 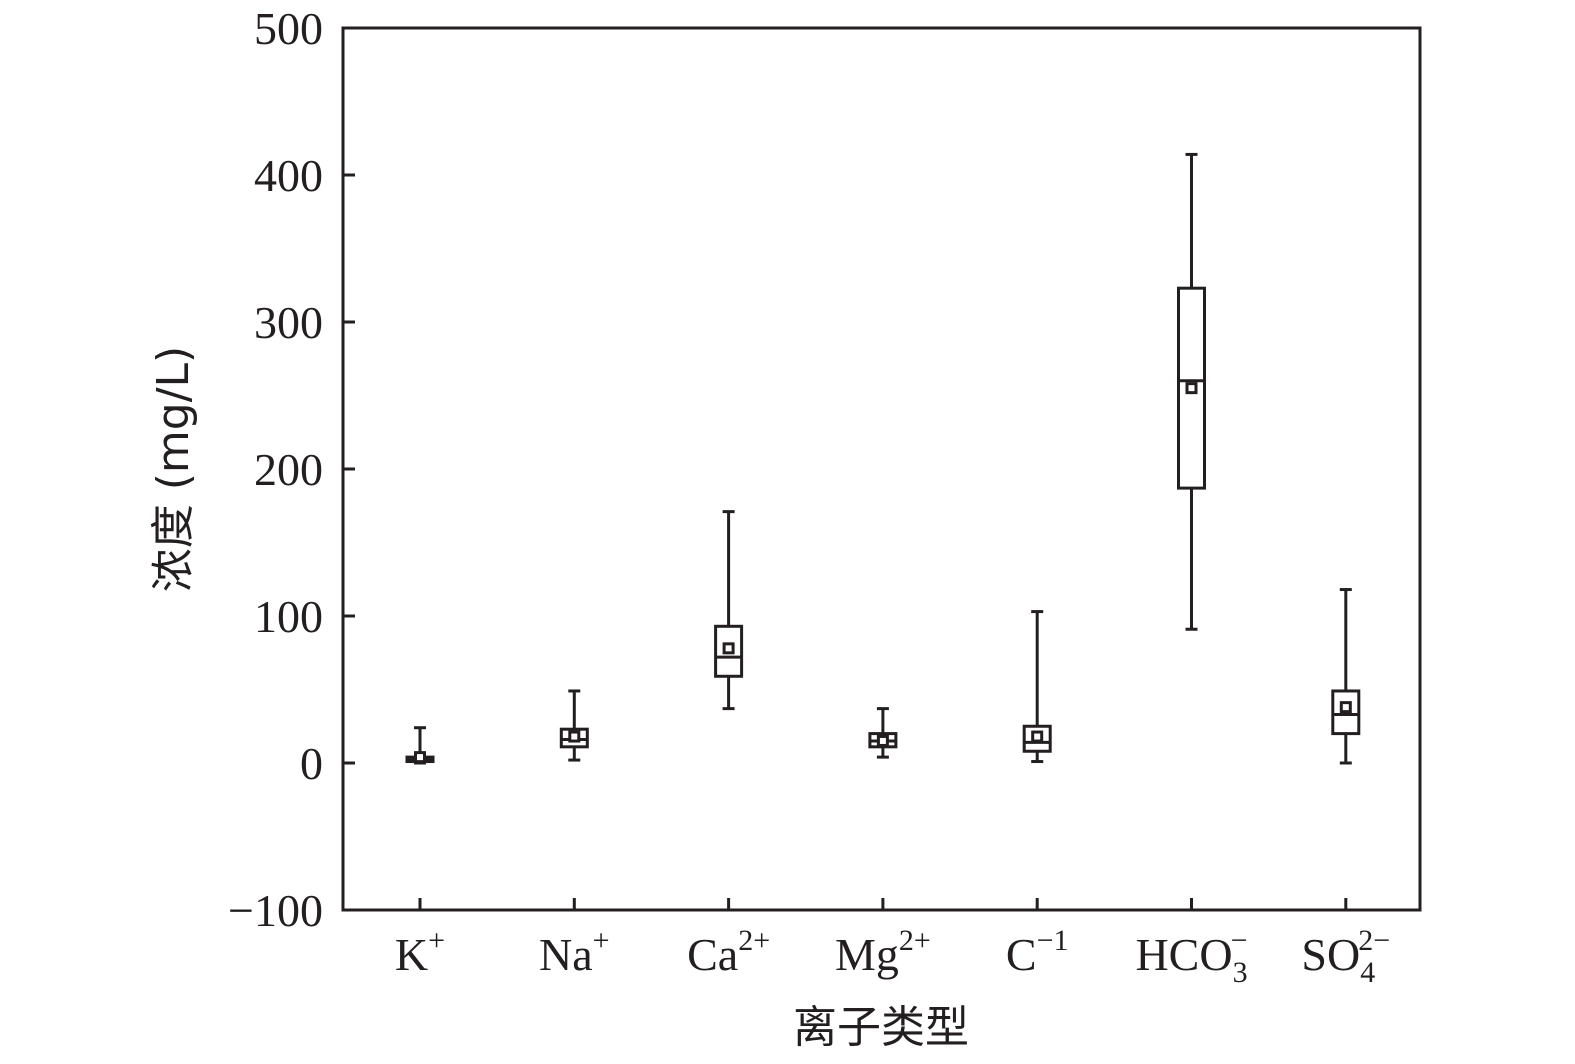 I want to click on x-tick-label: Na+, so click(x=574, y=952).